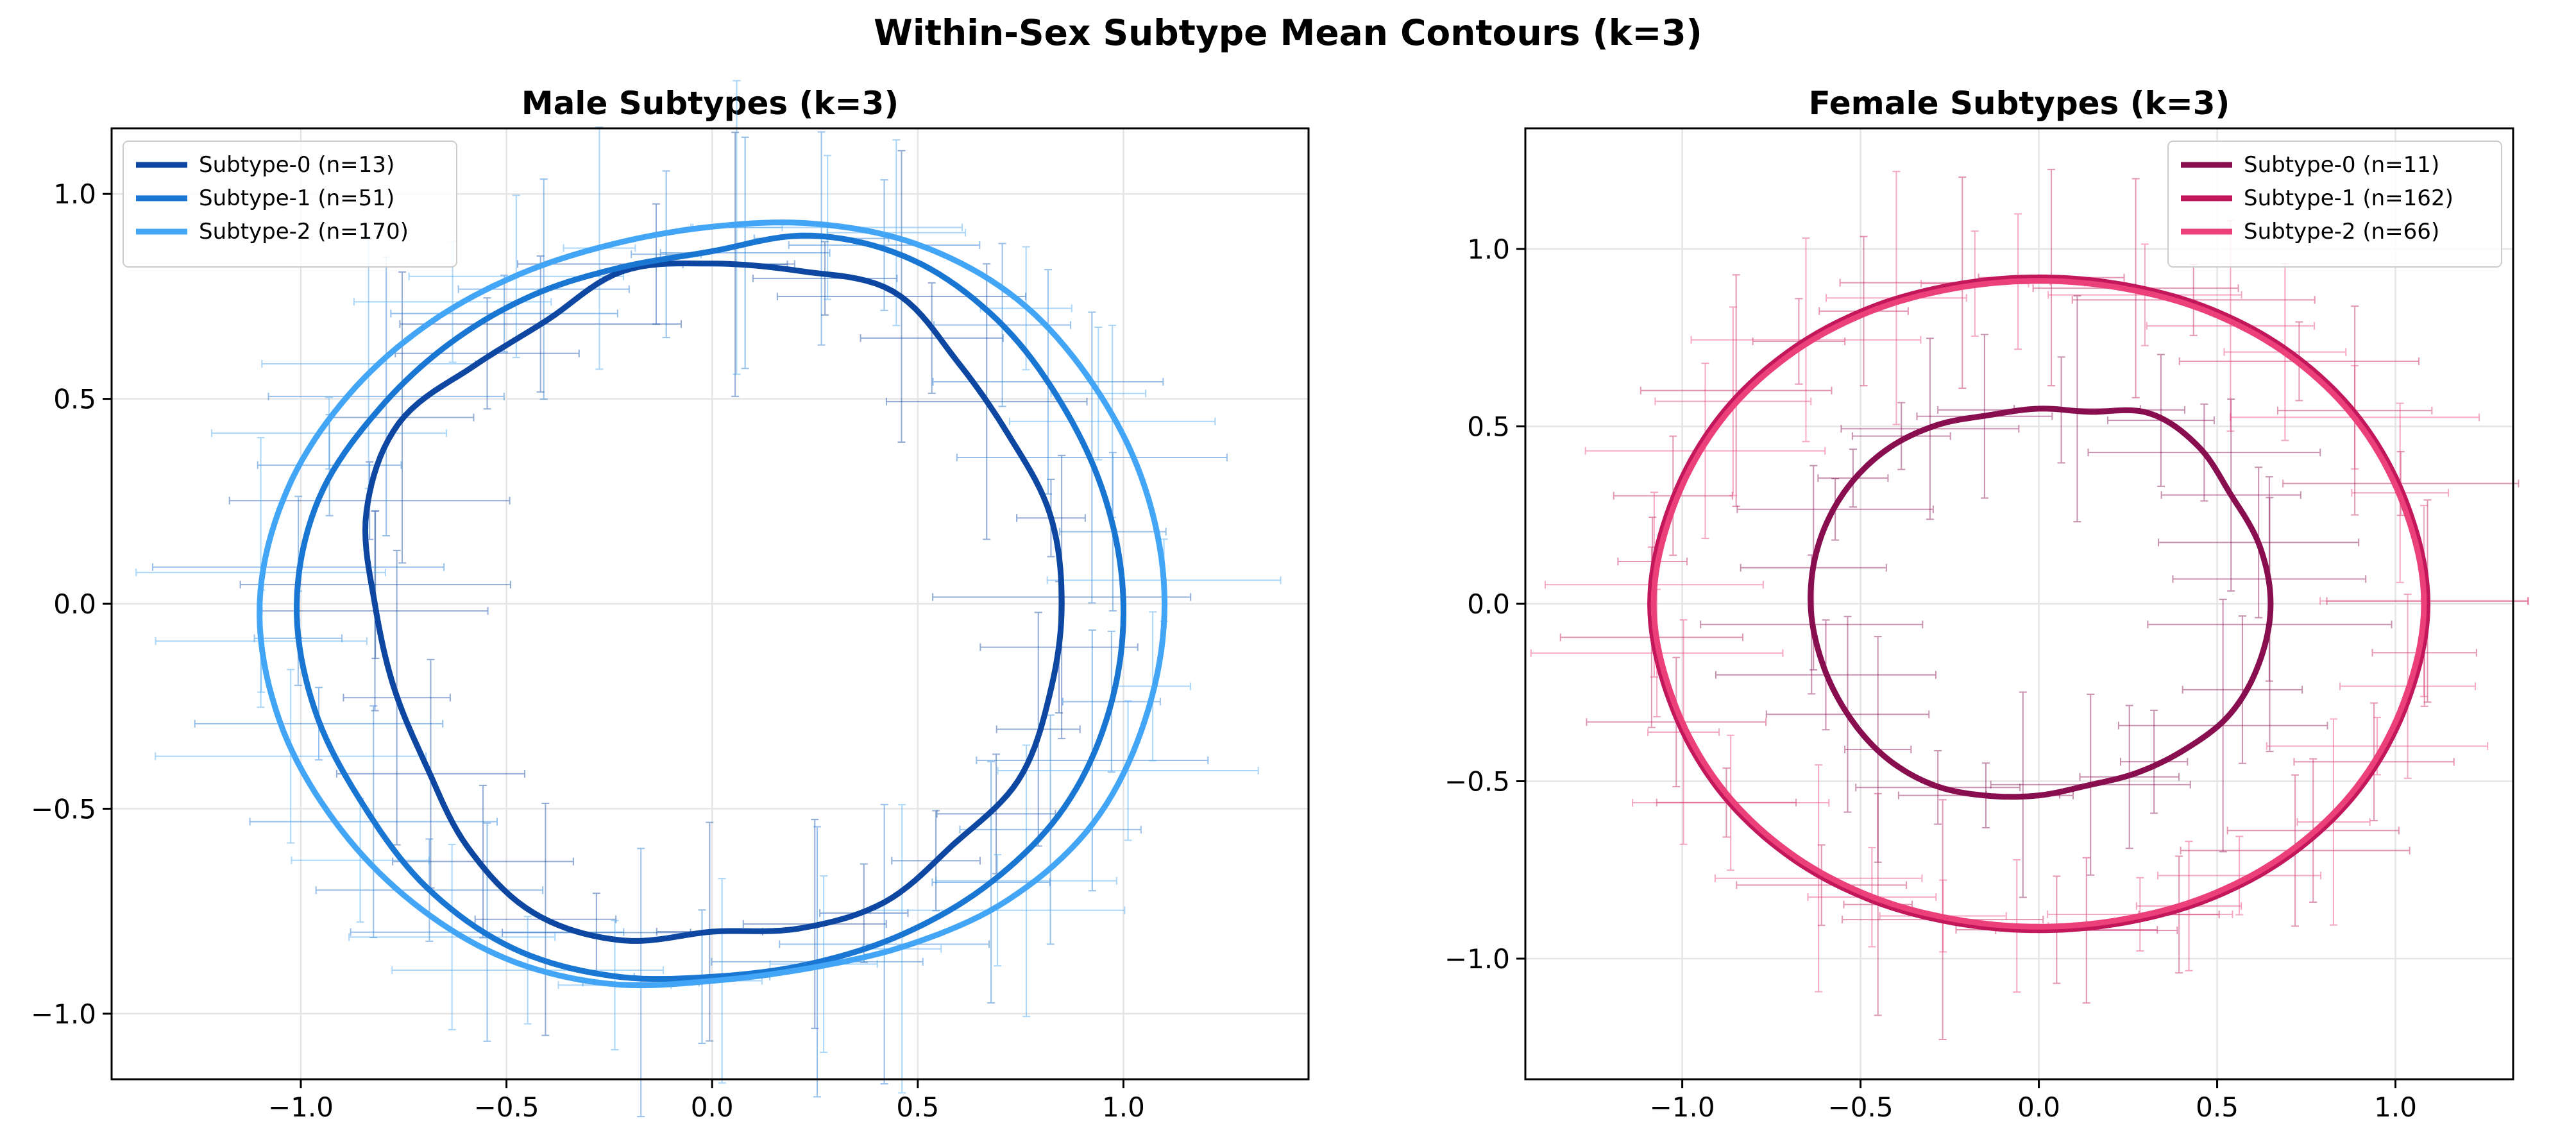 The width and height of the screenshot is (2576, 1146). I want to click on legend-label: Subtype-2 (n=170), so click(304, 231).